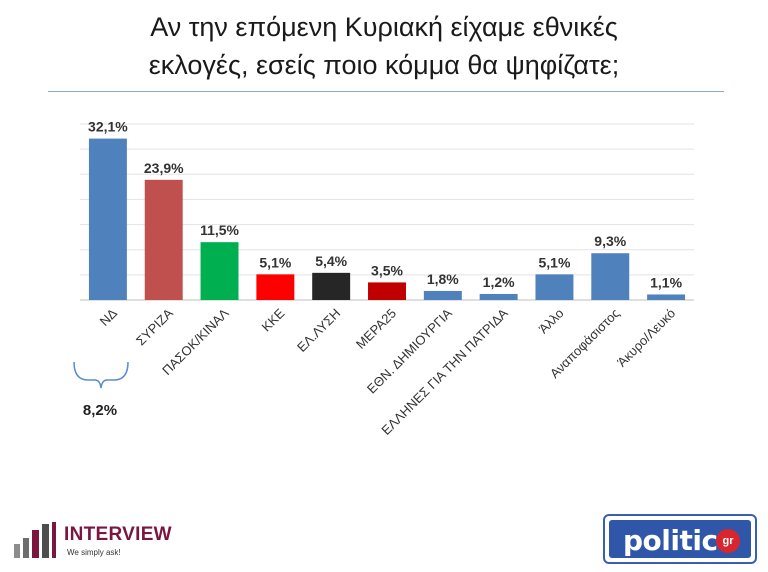 This screenshot has height=572, width=768. I want to click on politic-logo-panel: politic gr, so click(680, 539).